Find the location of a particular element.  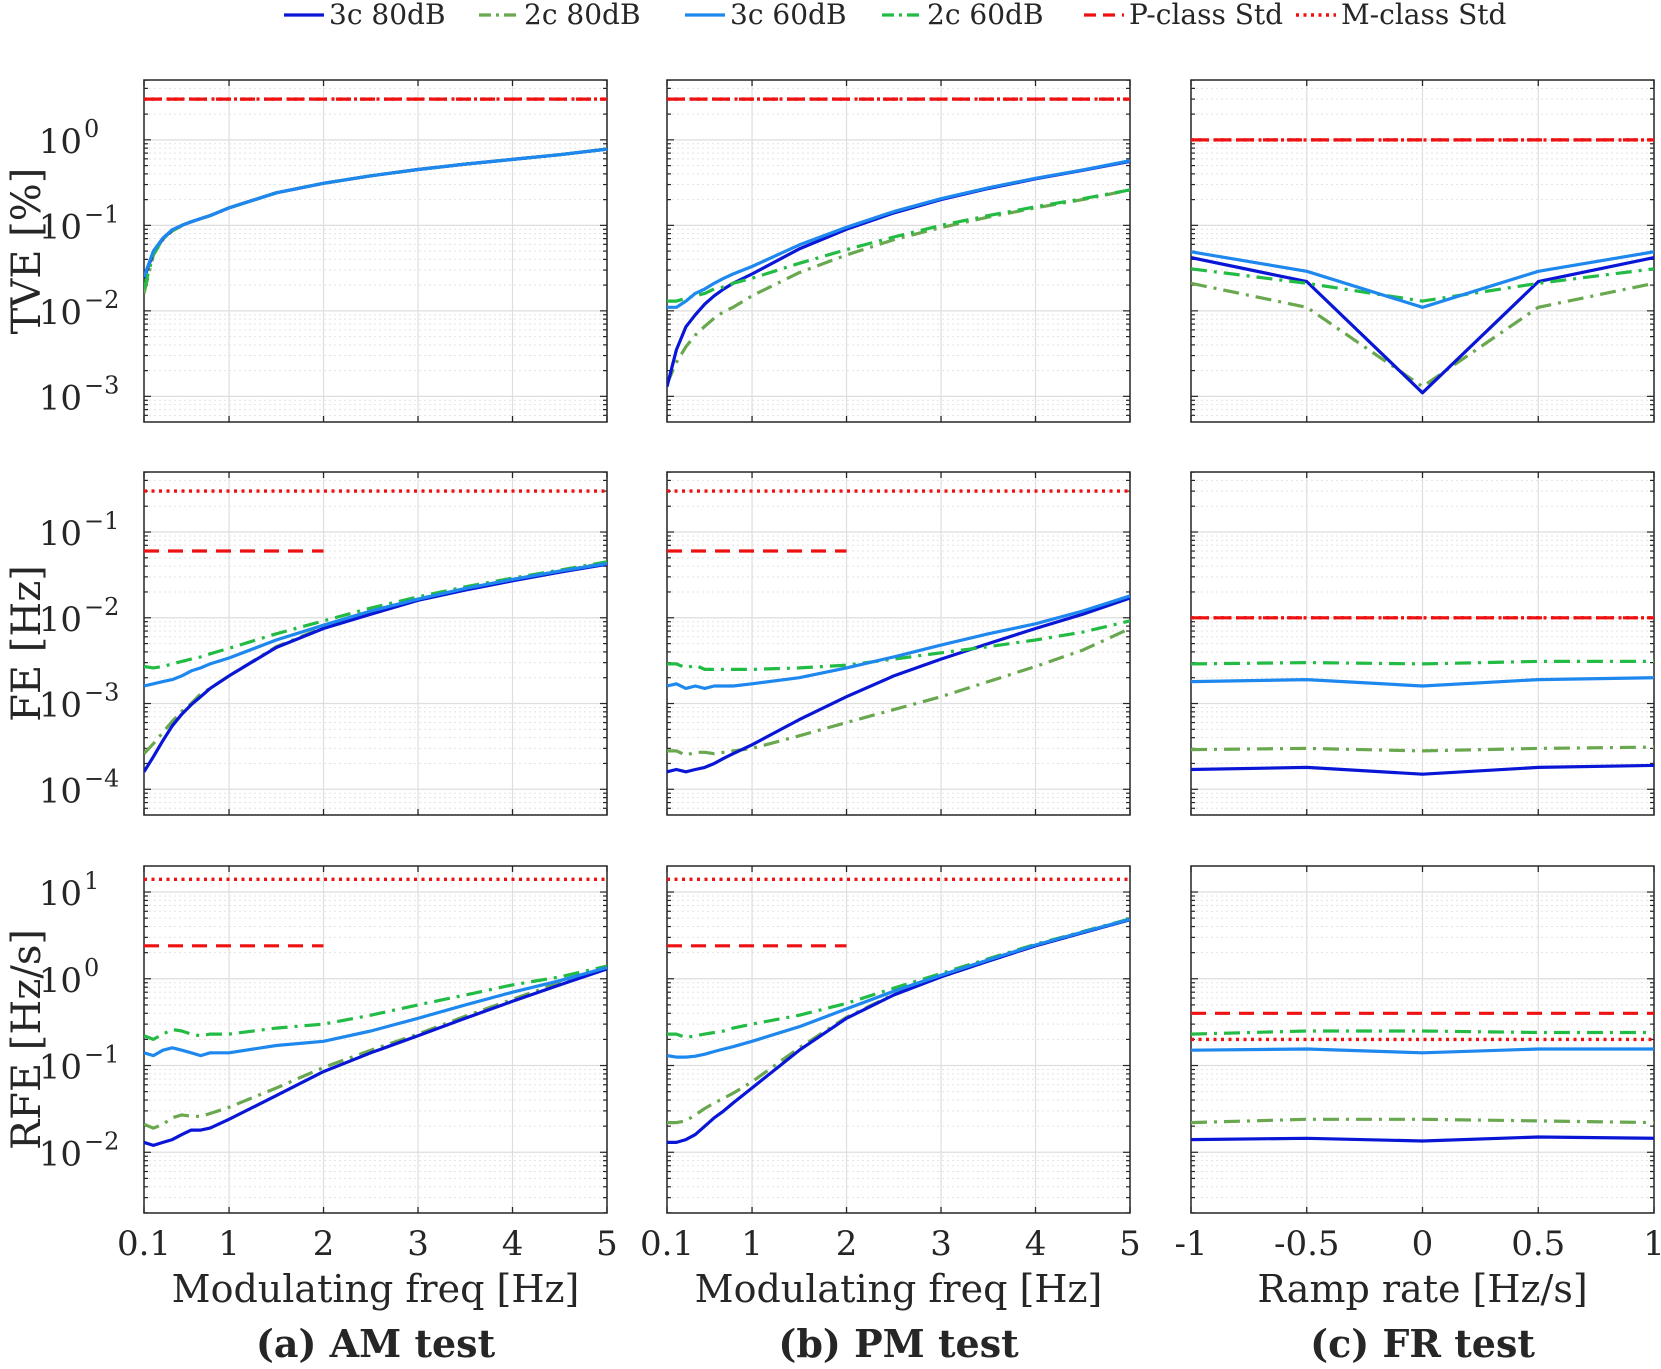

legend-label: P-class Std is located at coordinates (1206, 15).